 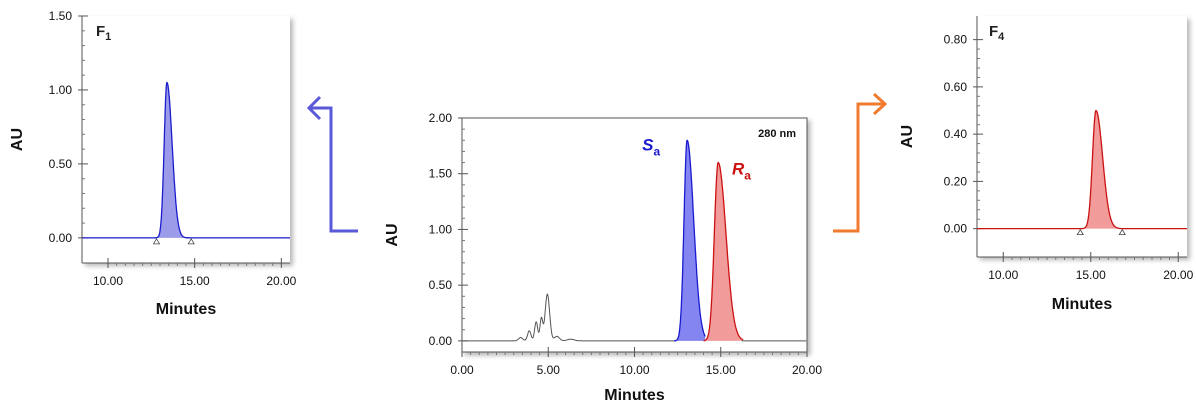 What do you see at coordinates (956, 87) in the screenshot?
I see `y-tick-label: 0.60` at bounding box center [956, 87].